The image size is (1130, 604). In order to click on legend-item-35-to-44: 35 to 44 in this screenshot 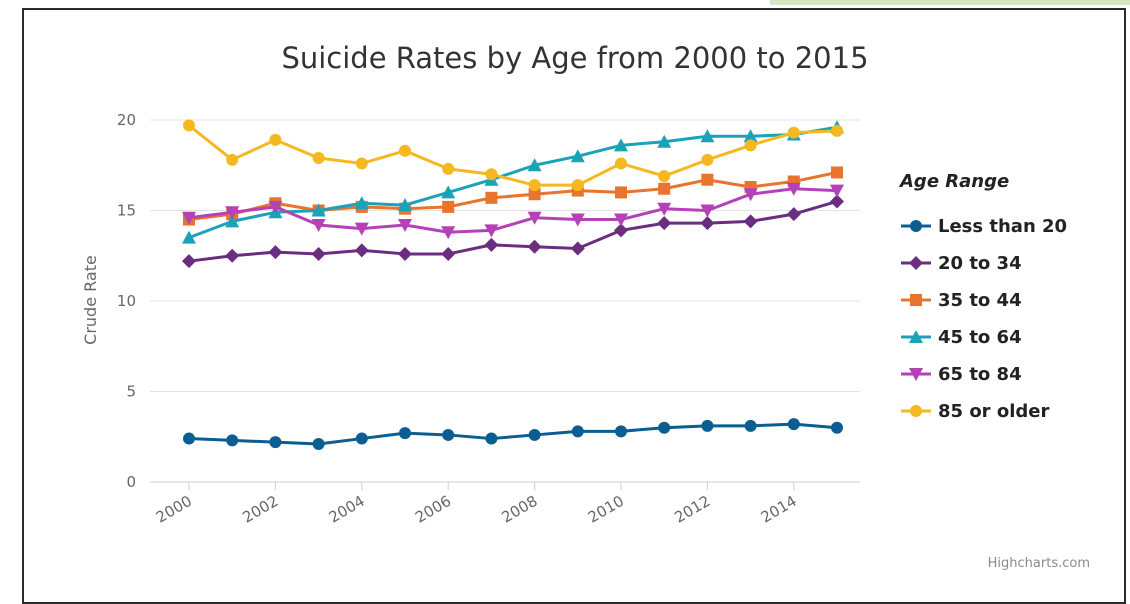, I will do `click(961, 300)`.